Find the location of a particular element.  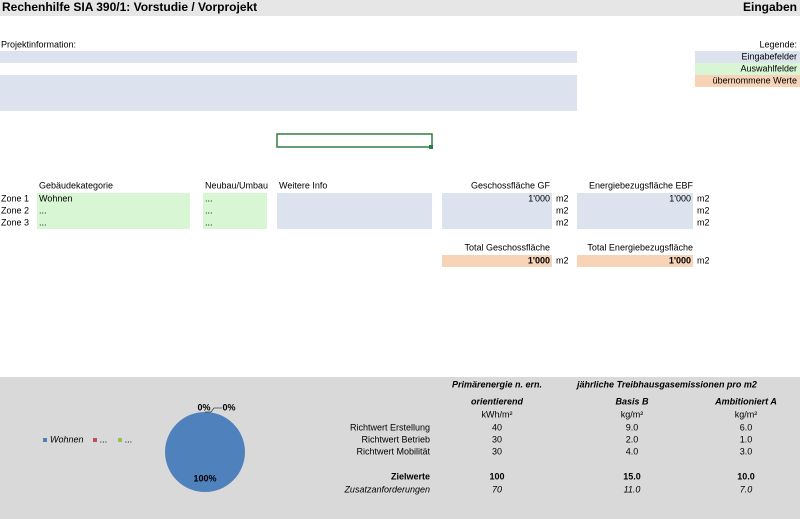

zone-label: Zone 2 is located at coordinates (15, 210).